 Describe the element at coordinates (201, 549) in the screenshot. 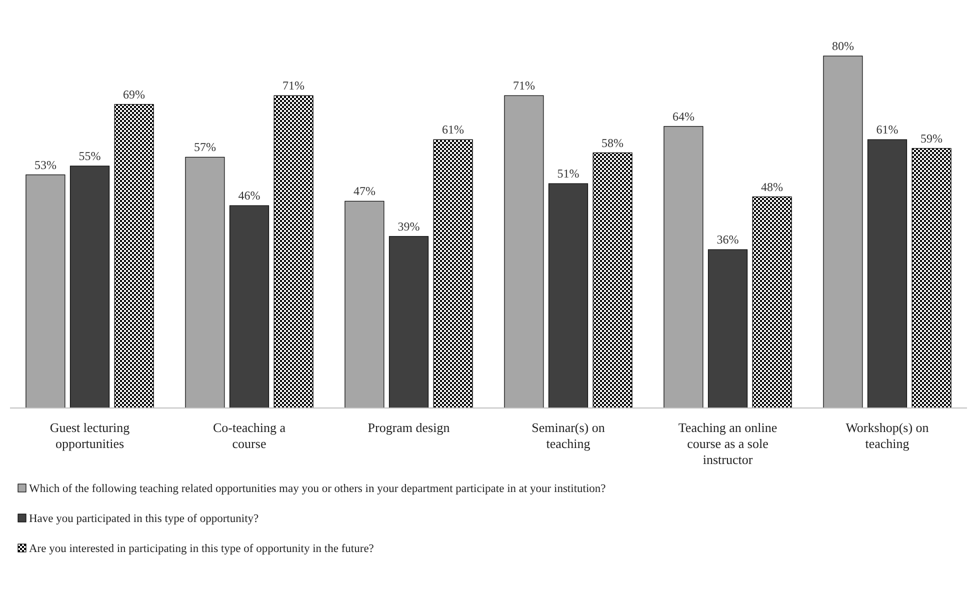

I see `legend-label: Are you interested in participating in this type of opportunity in the future?` at that location.